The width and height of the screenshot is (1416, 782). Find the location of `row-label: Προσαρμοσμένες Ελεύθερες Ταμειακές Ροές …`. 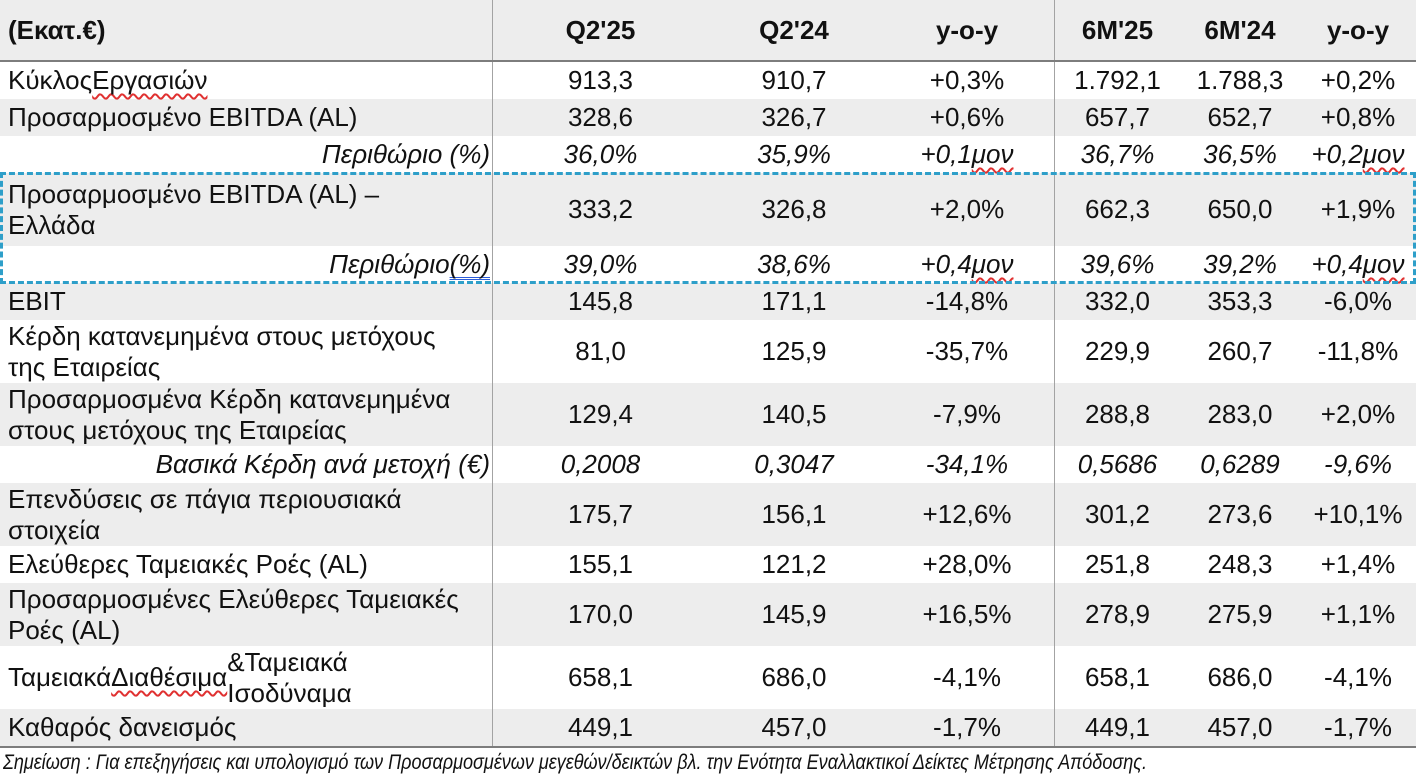

row-label: Προσαρμοσμένες Ελεύθερες Ταμειακές Ροές … is located at coordinates (246, 614).